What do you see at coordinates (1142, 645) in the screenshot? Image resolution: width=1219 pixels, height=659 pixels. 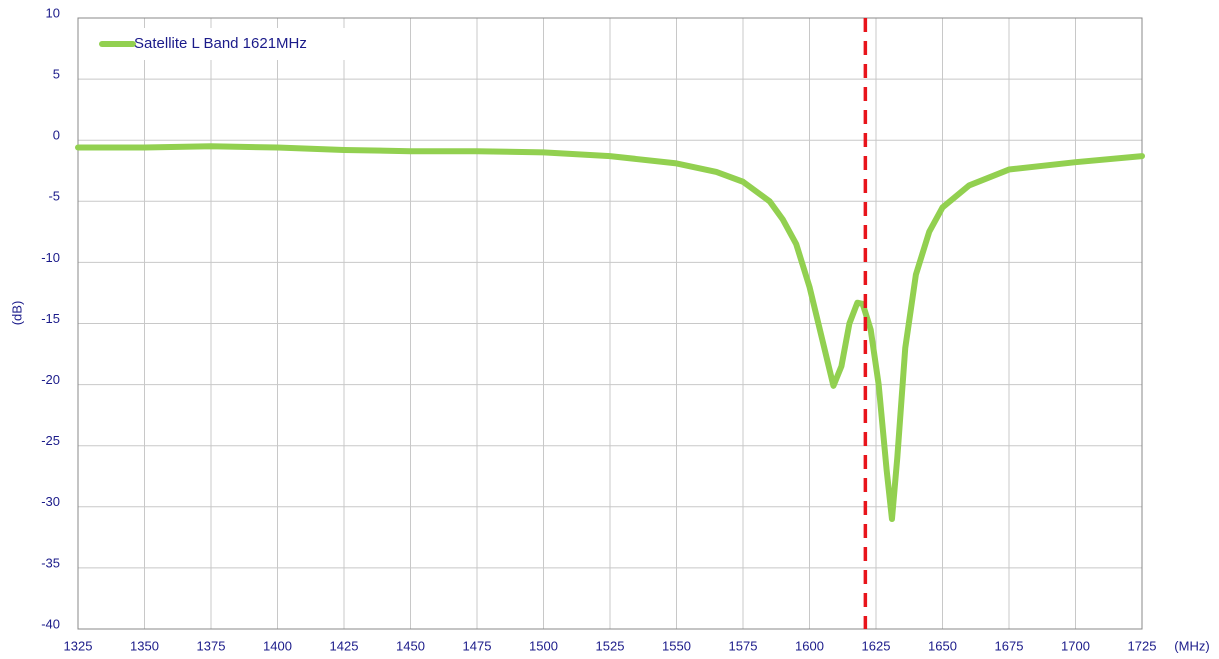 I see `x-tick-label: 1725` at bounding box center [1142, 645].